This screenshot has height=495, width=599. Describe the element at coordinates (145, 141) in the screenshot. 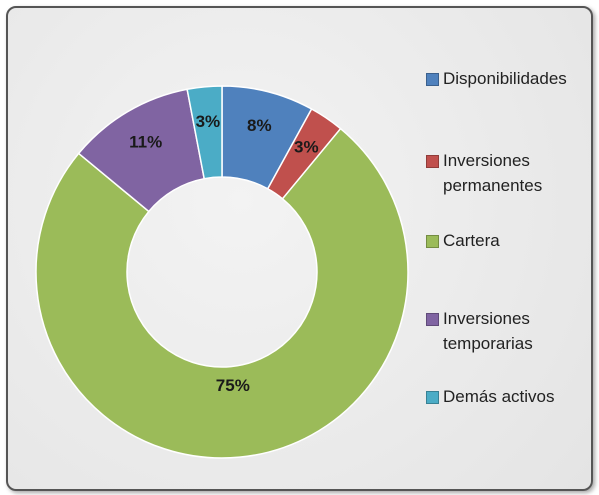

I see `data-label: 11%` at that location.